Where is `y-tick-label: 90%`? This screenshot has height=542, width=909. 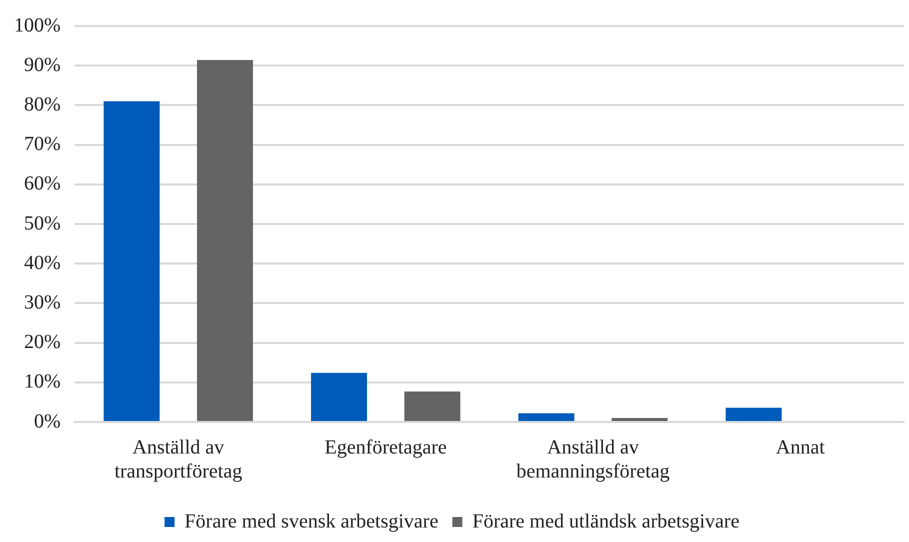
y-tick-label: 90% is located at coordinates (42, 65).